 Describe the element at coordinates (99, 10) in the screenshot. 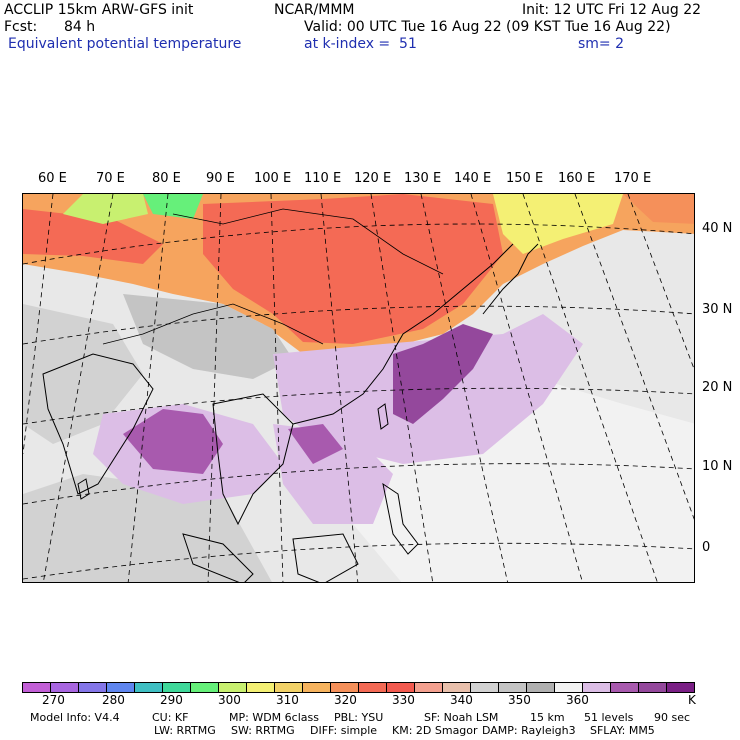

I see `model-title: ACCLIP 15km ARW-GFS init` at that location.